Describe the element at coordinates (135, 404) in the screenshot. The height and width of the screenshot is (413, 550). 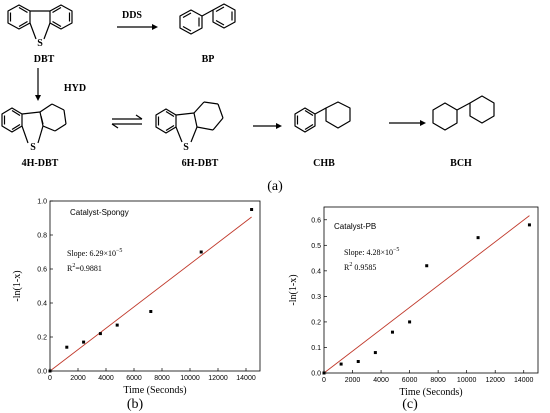
I see `panel-label-b: (b)` at that location.